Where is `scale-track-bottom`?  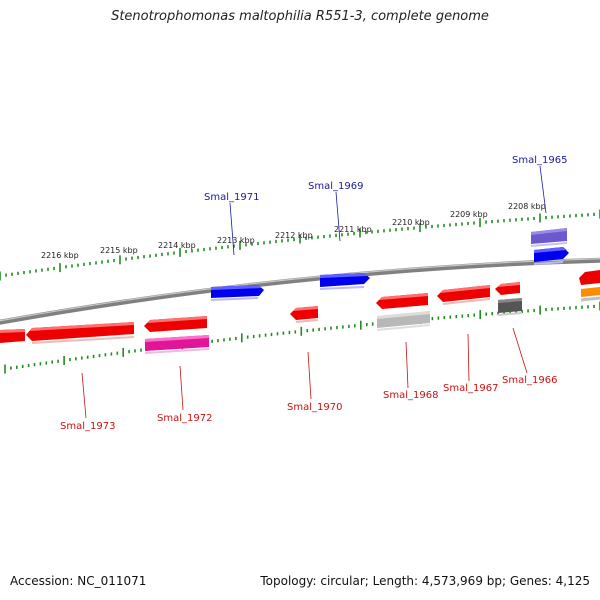 scale-track-bottom is located at coordinates (302, 337).